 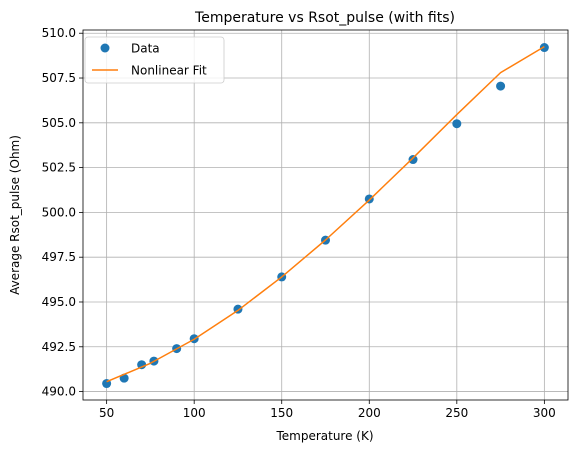 I want to click on x-tick-label: 150, so click(x=281, y=413).